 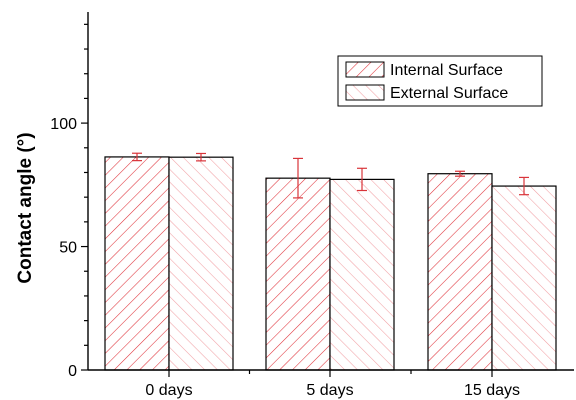 I want to click on y-tick-label: 50, so click(x=68, y=248).